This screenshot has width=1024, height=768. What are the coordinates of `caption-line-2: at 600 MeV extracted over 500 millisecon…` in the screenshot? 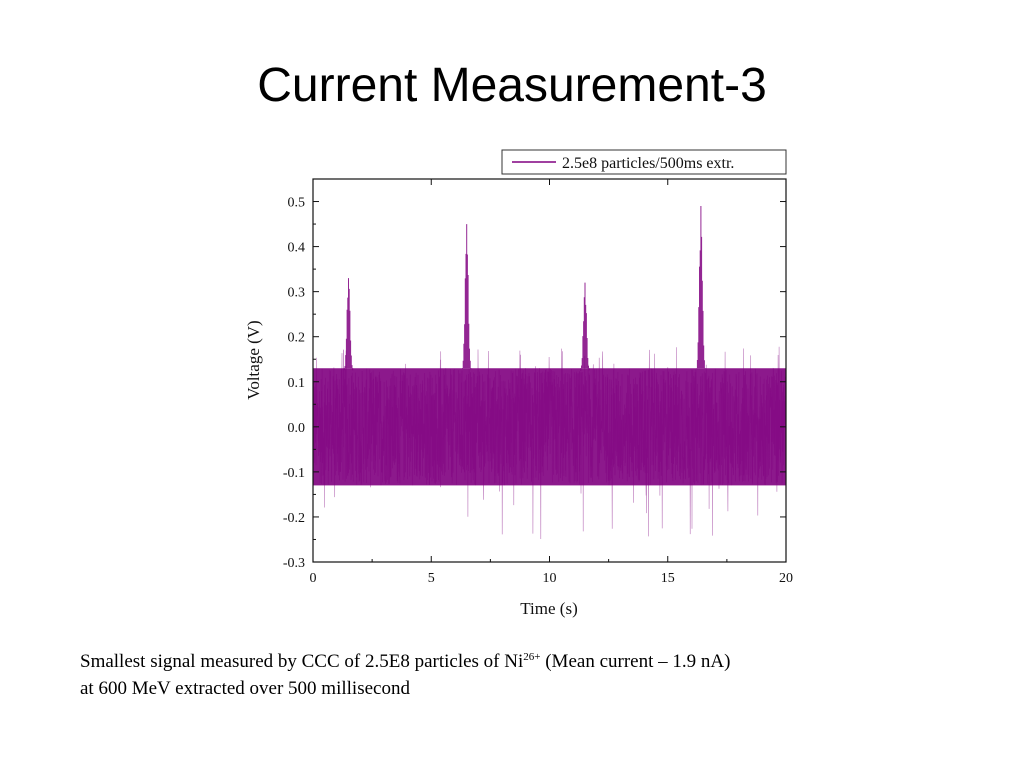 It's located at (245, 688).